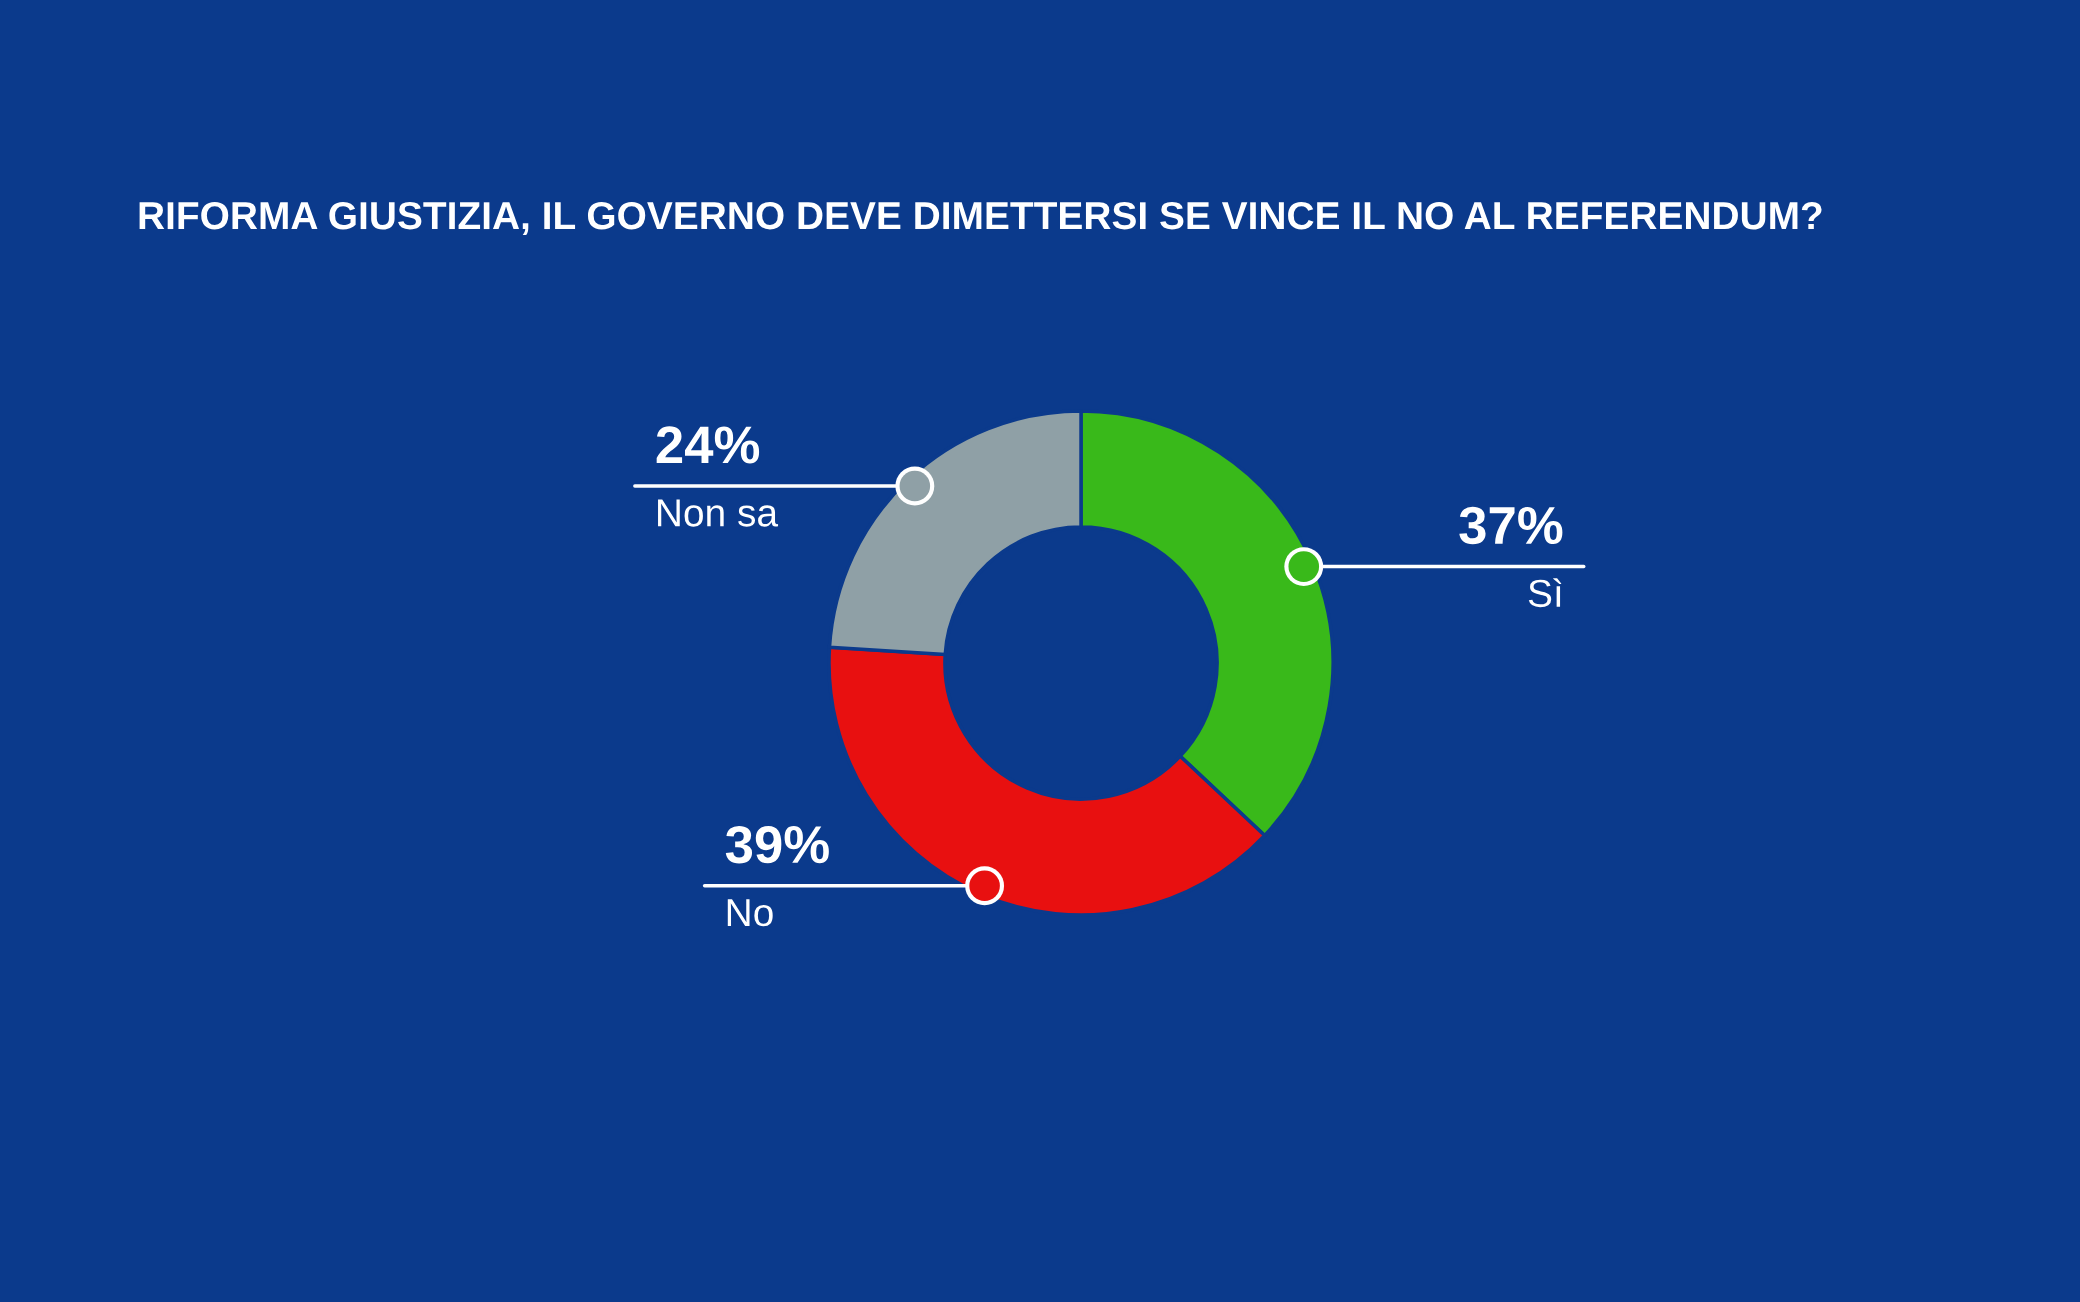 This screenshot has height=1302, width=2080. Describe the element at coordinates (1511, 525) in the screenshot. I see `data-label: 37%` at that location.